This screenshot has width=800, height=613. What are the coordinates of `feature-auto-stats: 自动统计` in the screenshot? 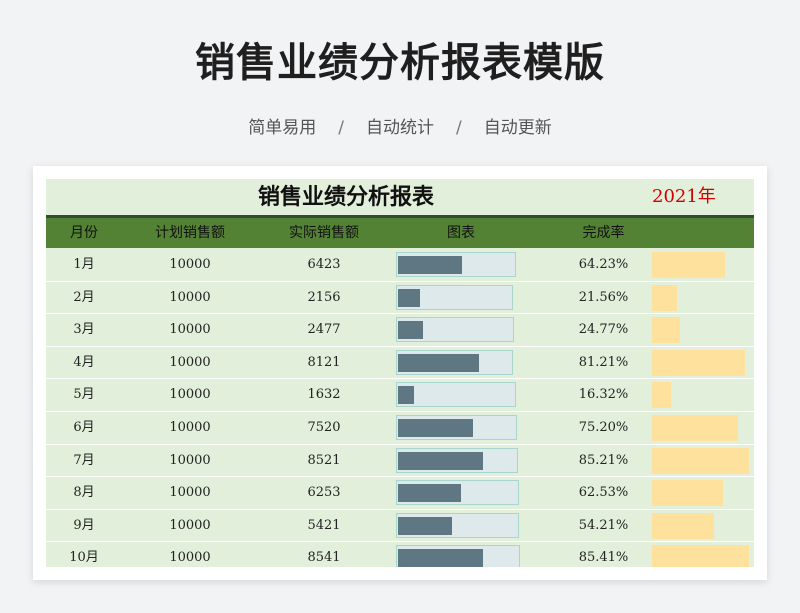 It's located at (400, 128).